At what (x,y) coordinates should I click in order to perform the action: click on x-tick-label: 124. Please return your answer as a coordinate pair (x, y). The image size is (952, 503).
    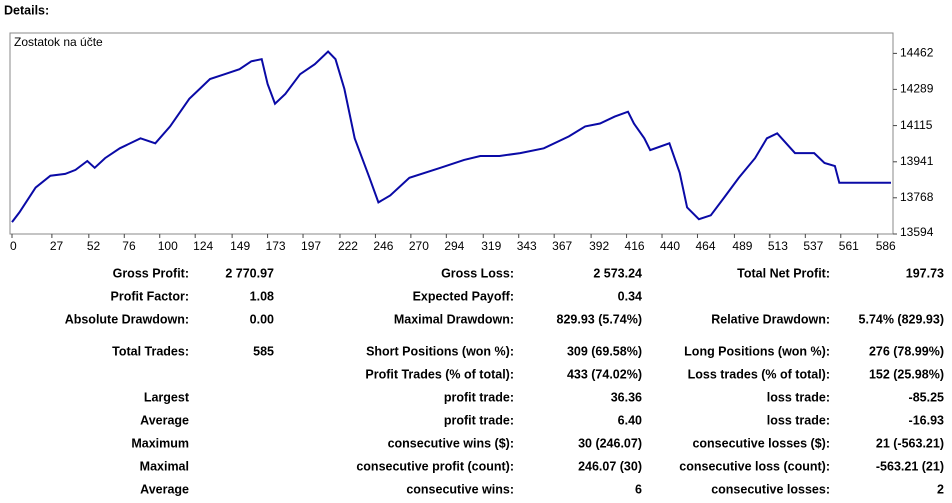
    Looking at the image, I should click on (203, 246).